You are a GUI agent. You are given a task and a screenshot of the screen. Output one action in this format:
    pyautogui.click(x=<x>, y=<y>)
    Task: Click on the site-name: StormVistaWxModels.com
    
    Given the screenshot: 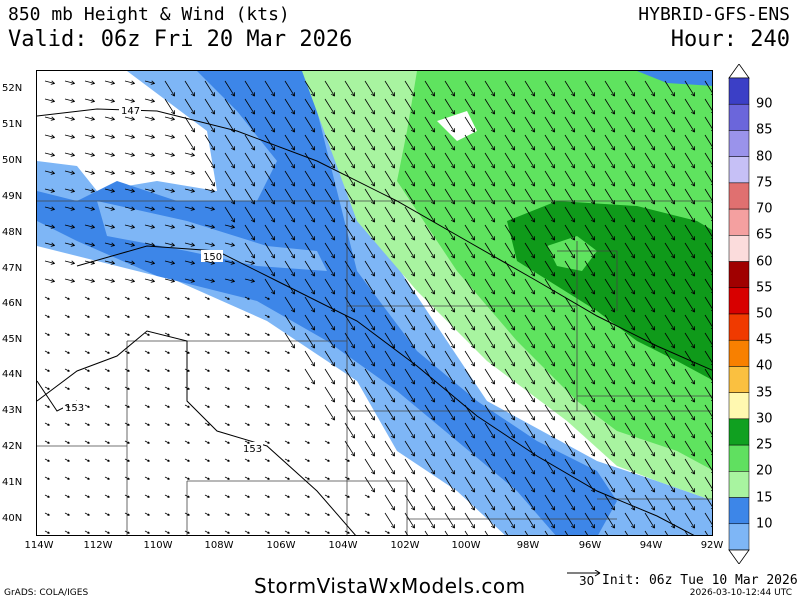 What is the action you would take?
    pyautogui.click(x=390, y=586)
    